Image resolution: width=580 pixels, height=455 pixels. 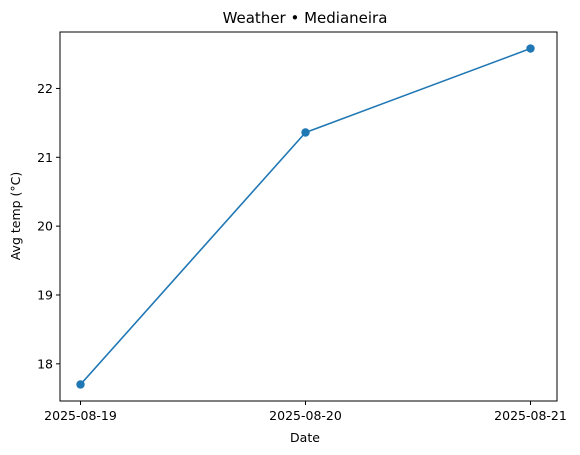 I want to click on y-tick-label: 21, so click(x=45, y=157).